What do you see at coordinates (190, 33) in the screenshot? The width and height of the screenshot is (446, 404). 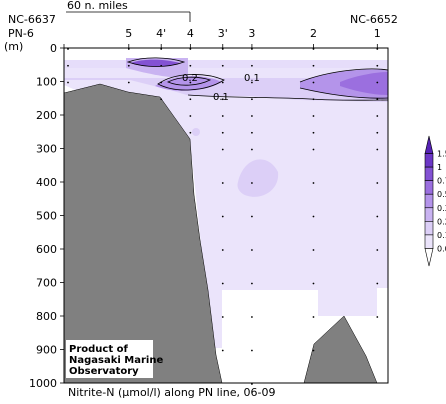 I see `station-label-3: 4` at bounding box center [190, 33].